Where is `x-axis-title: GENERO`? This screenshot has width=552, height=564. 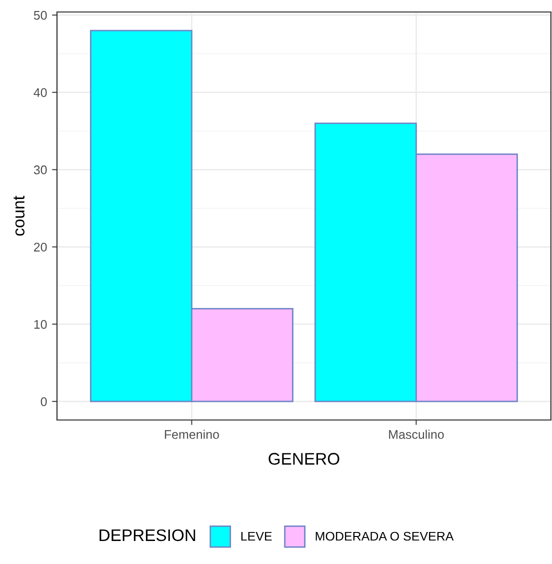
x-axis-title: GENERO is located at coordinates (304, 458).